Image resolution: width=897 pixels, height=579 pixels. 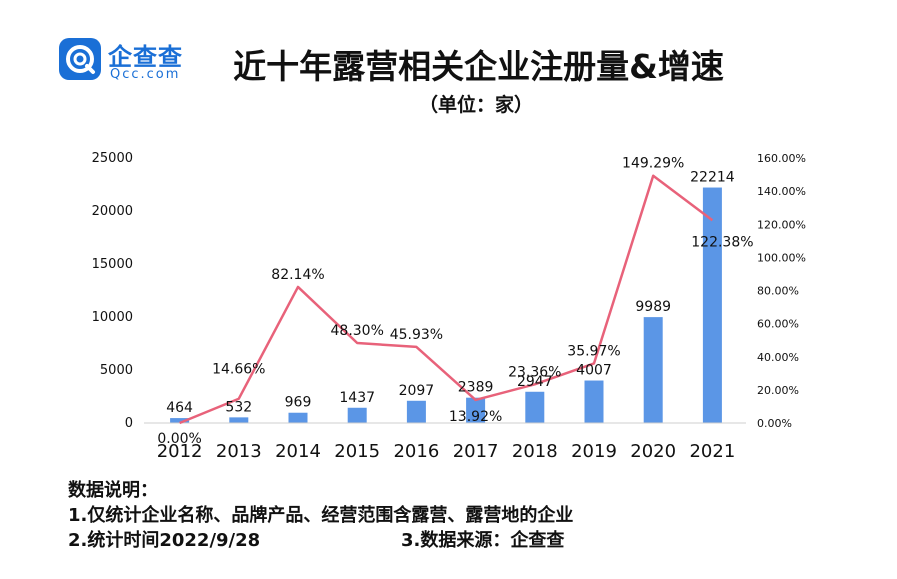 I want to click on bar-value-label: 969, so click(x=298, y=403).